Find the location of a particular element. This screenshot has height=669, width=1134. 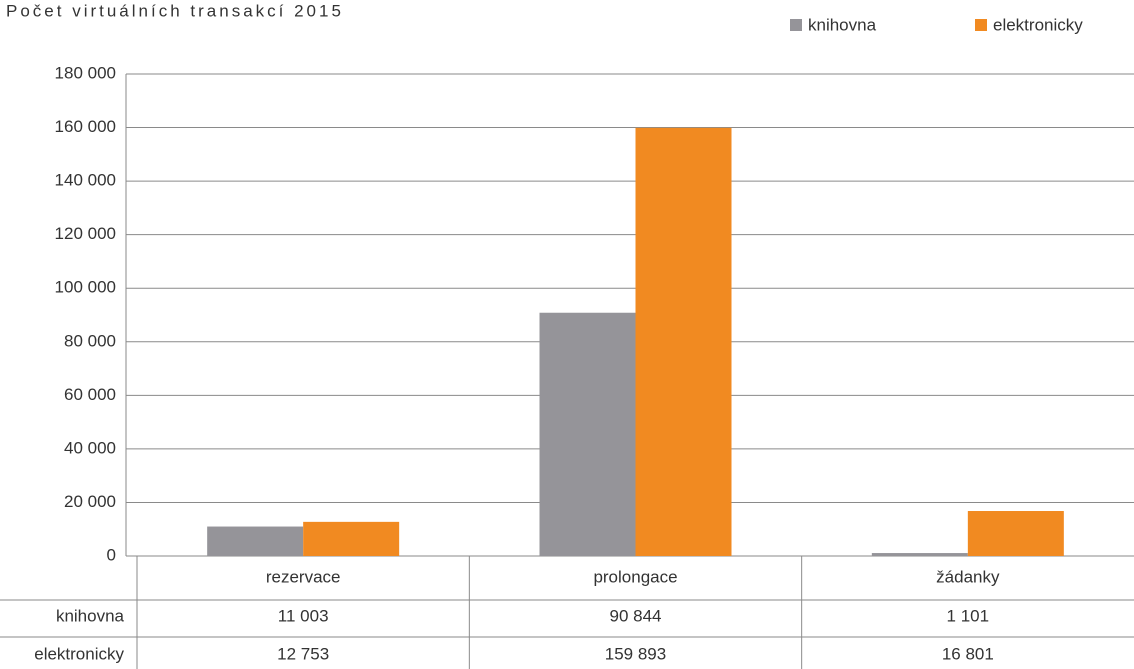

table-cell: 90 844 is located at coordinates (636, 615).